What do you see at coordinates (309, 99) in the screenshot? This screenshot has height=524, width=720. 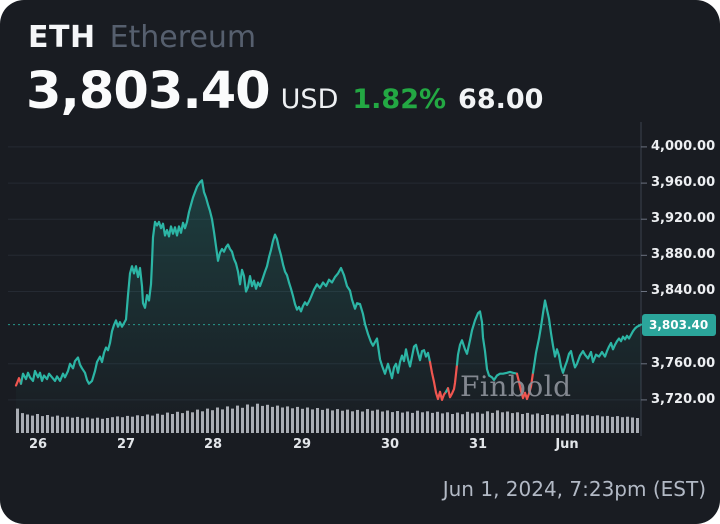 I see `currency-label: USD` at bounding box center [309, 99].